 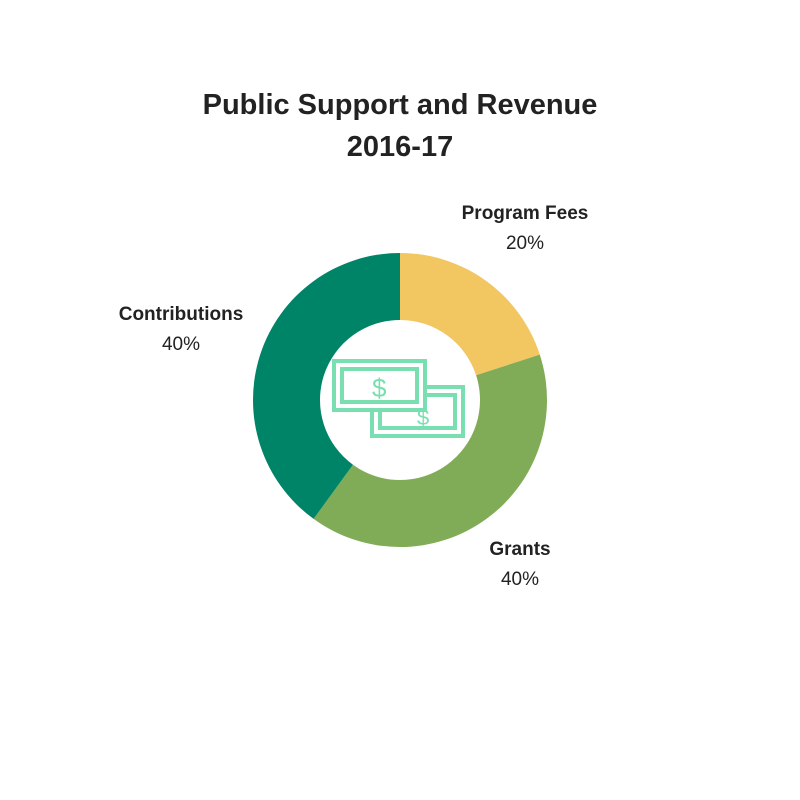 What do you see at coordinates (400, 147) in the screenshot?
I see `chart-title-line-2: 2016-17` at bounding box center [400, 147].